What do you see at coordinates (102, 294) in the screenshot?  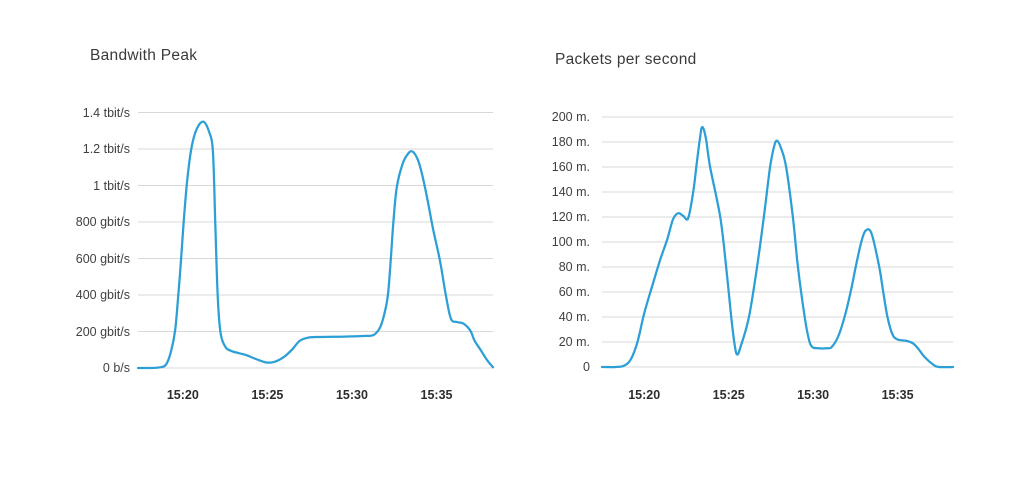 I see `y-tick-label: 400 gbit/s` at bounding box center [102, 294].